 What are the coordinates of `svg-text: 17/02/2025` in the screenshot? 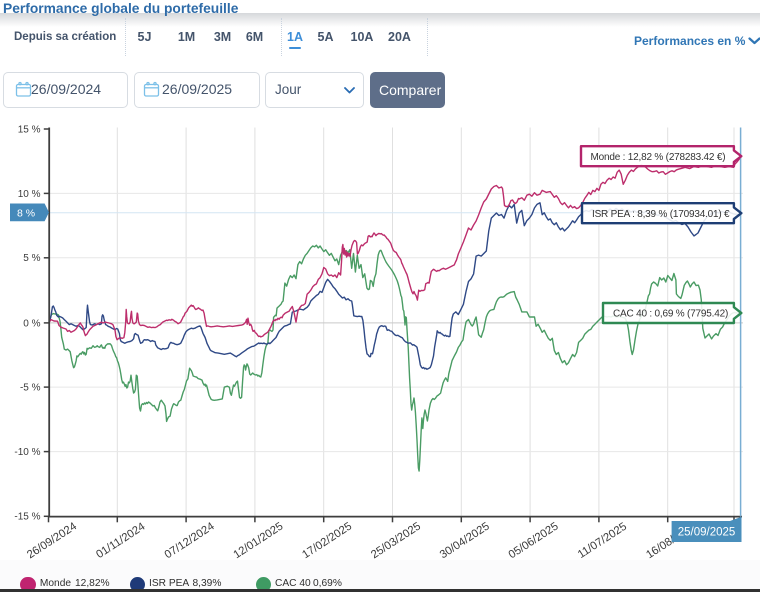 It's located at (327, 540).